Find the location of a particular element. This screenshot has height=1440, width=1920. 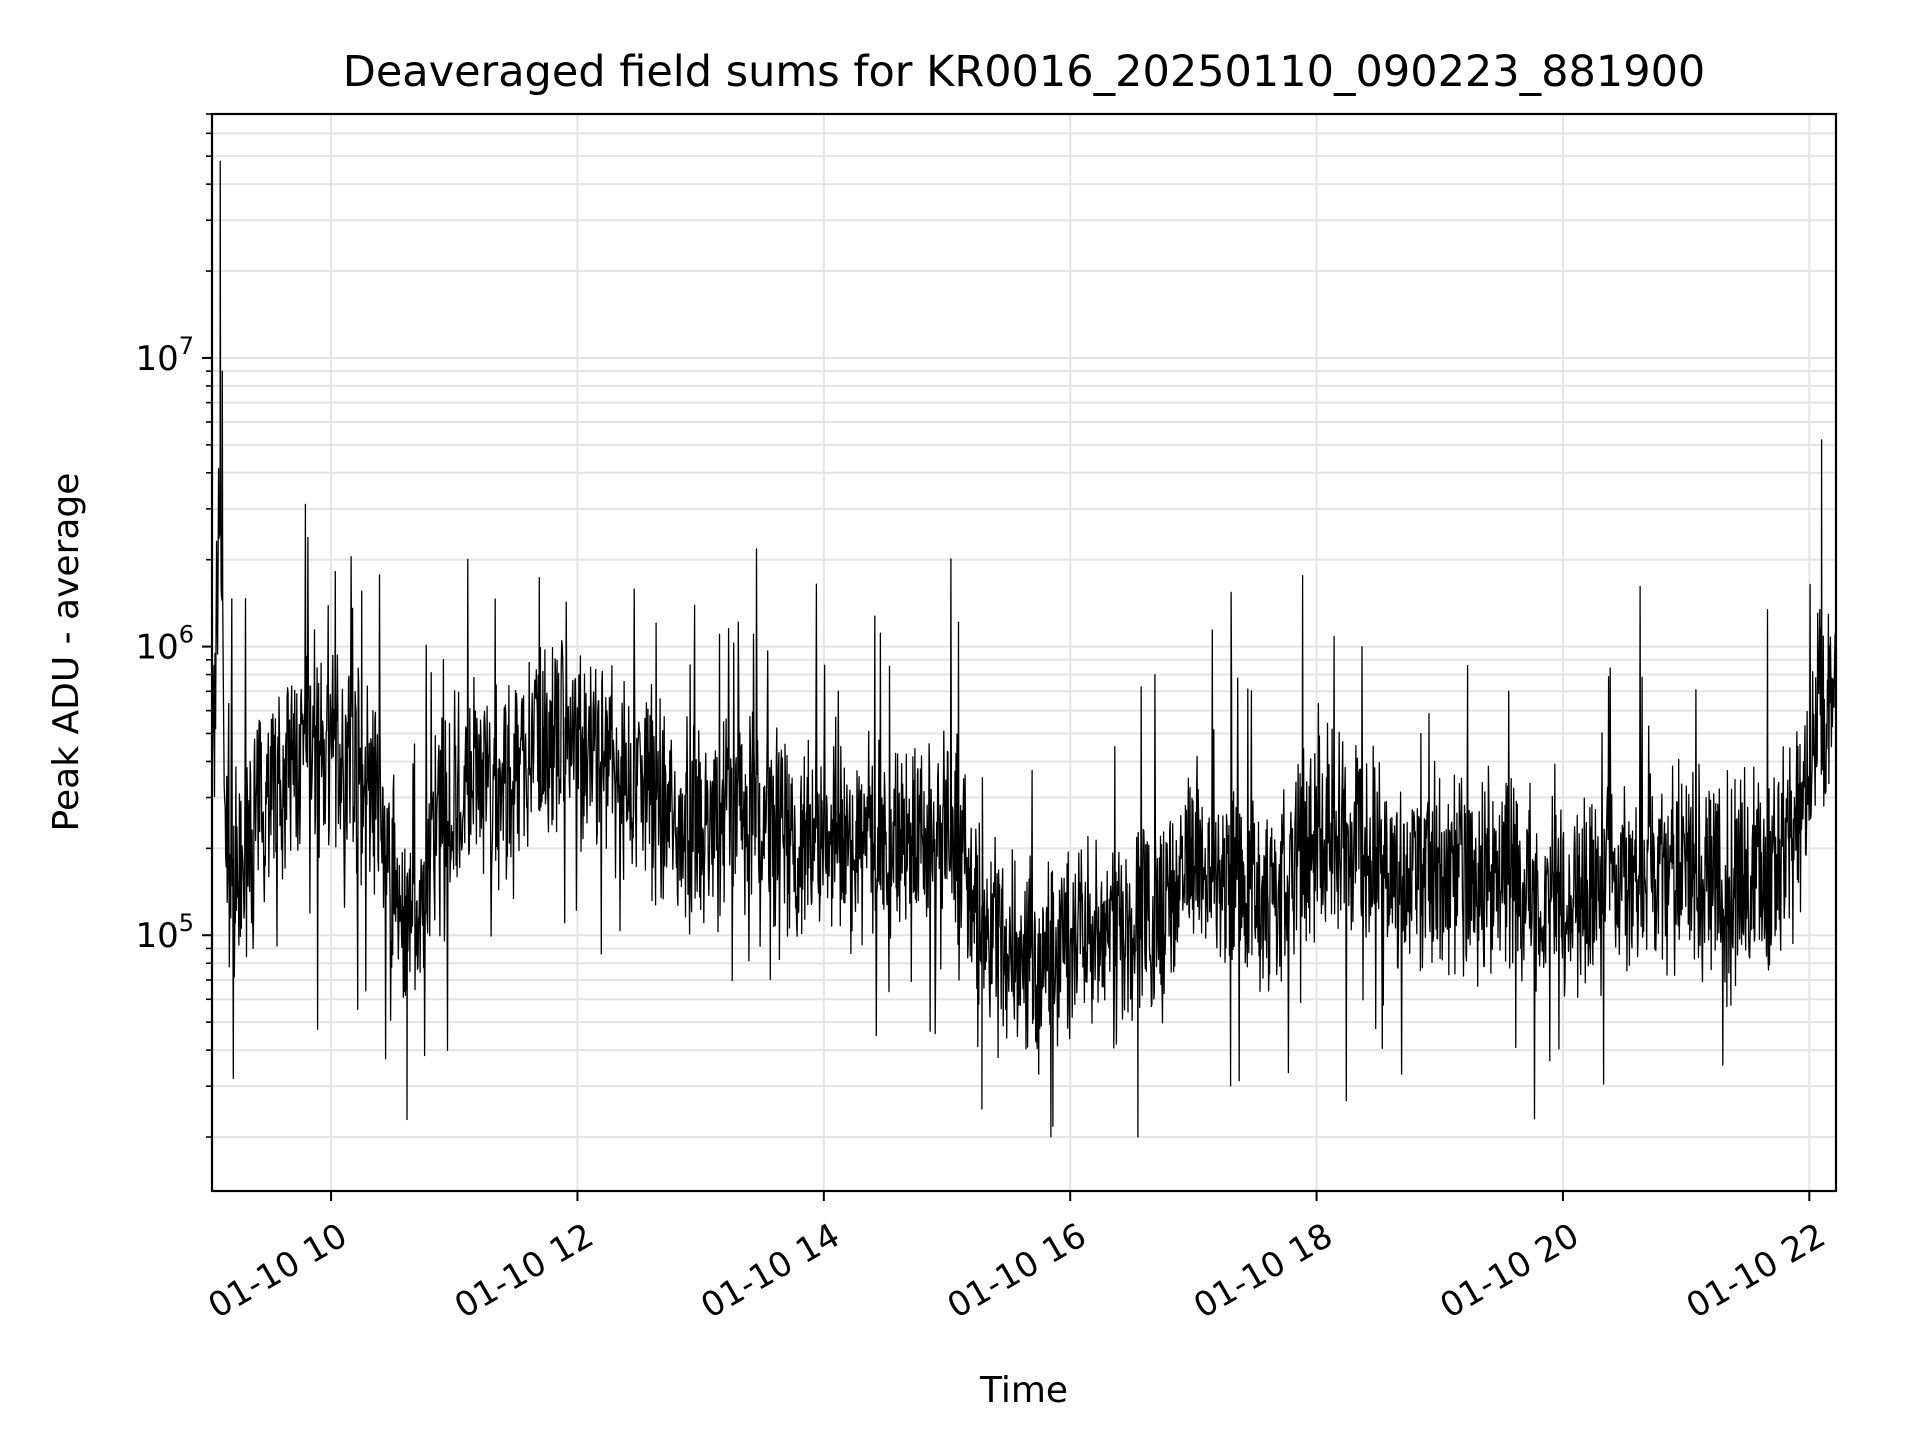

y-tick-label: 10⁷ is located at coordinates (164, 355).